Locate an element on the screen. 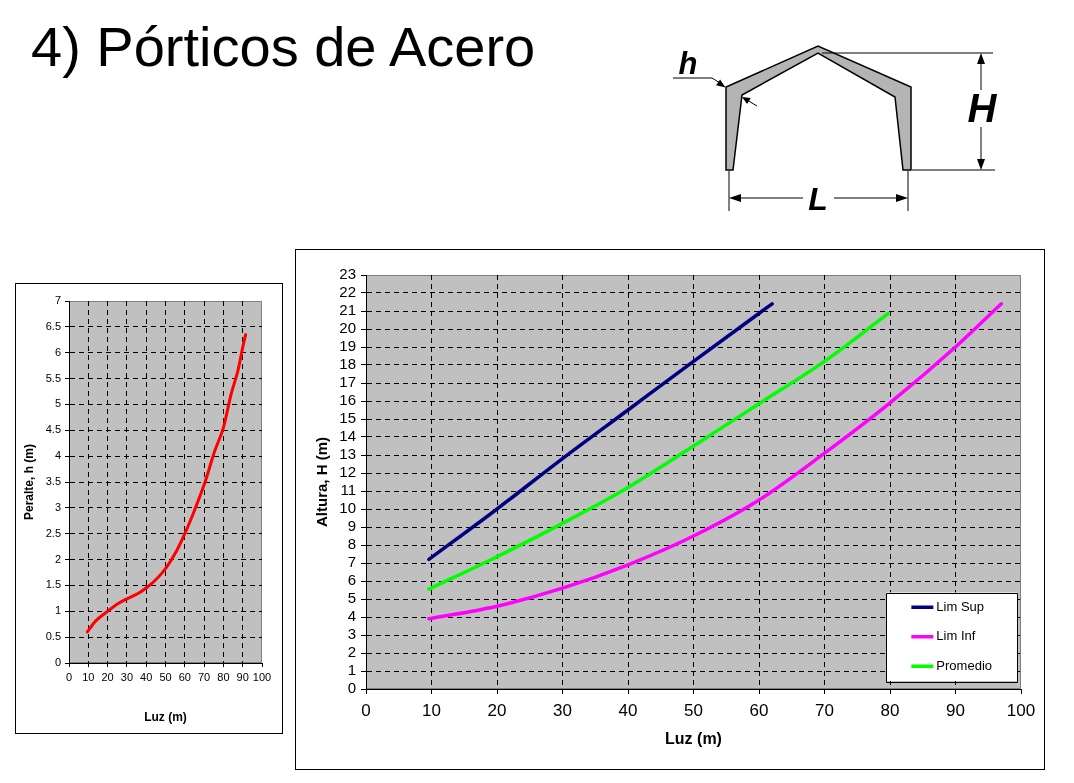 The width and height of the screenshot is (1074, 783). y-tick-label: 13 is located at coordinates (347, 454).